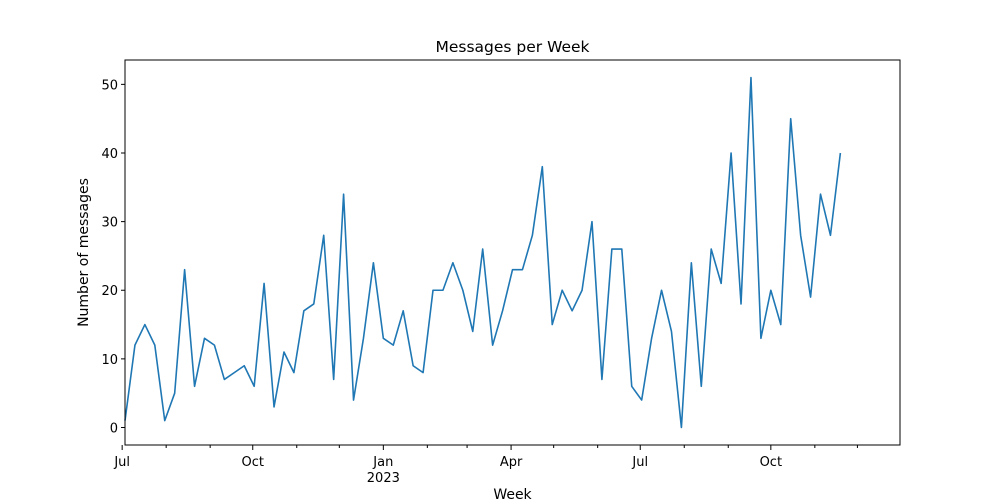  Describe the element at coordinates (109, 223) in the screenshot. I see `y-tick-label: 30` at that location.